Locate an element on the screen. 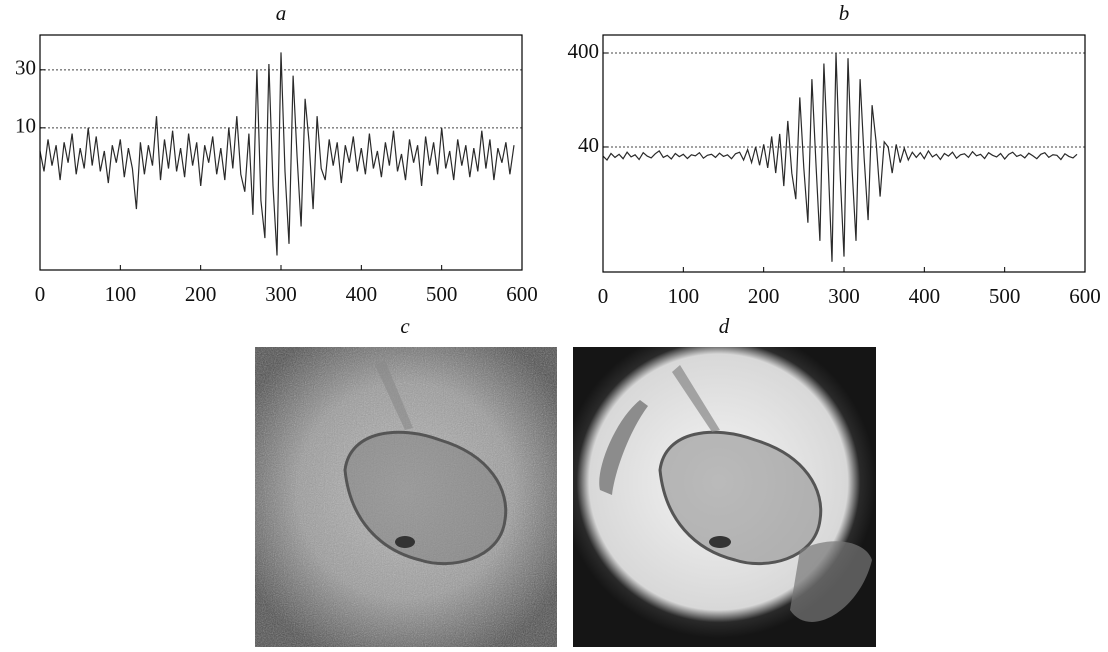 This screenshot has height=652, width=1108. panel-label: d is located at coordinates (724, 326).